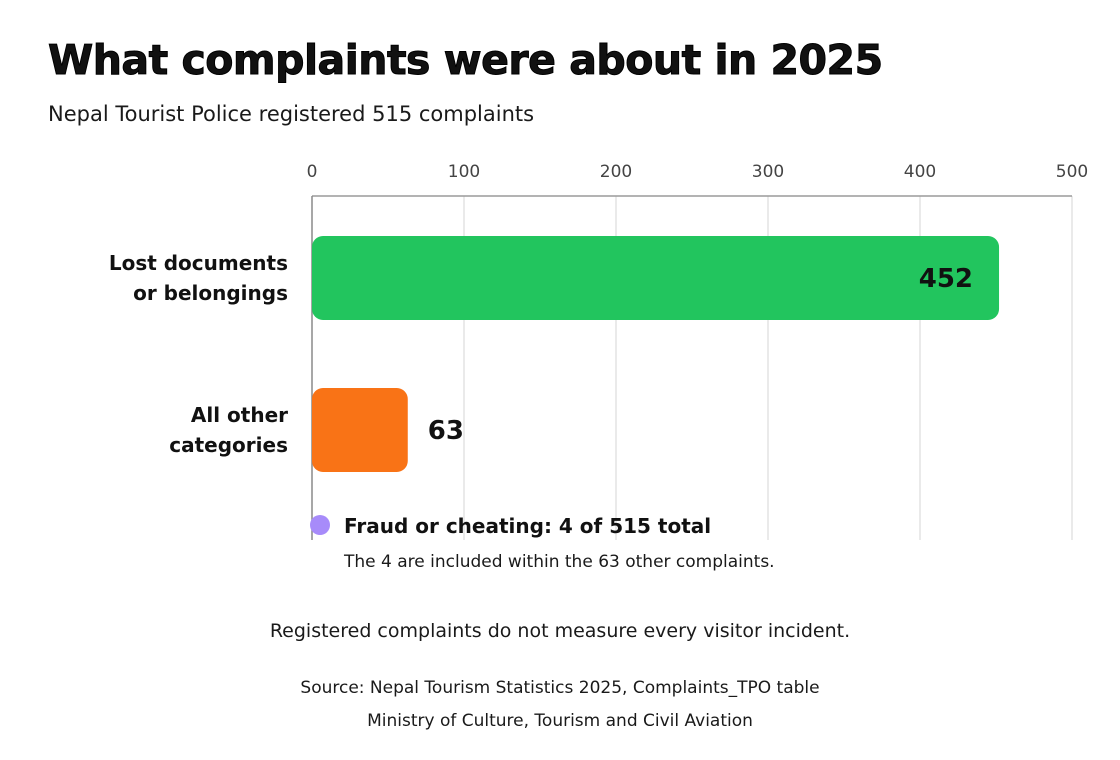 This screenshot has height=760, width=1120. What do you see at coordinates (697, 179) in the screenshot?
I see `x-axis-ticks: 0 100 200 300 400 500` at bounding box center [697, 179].